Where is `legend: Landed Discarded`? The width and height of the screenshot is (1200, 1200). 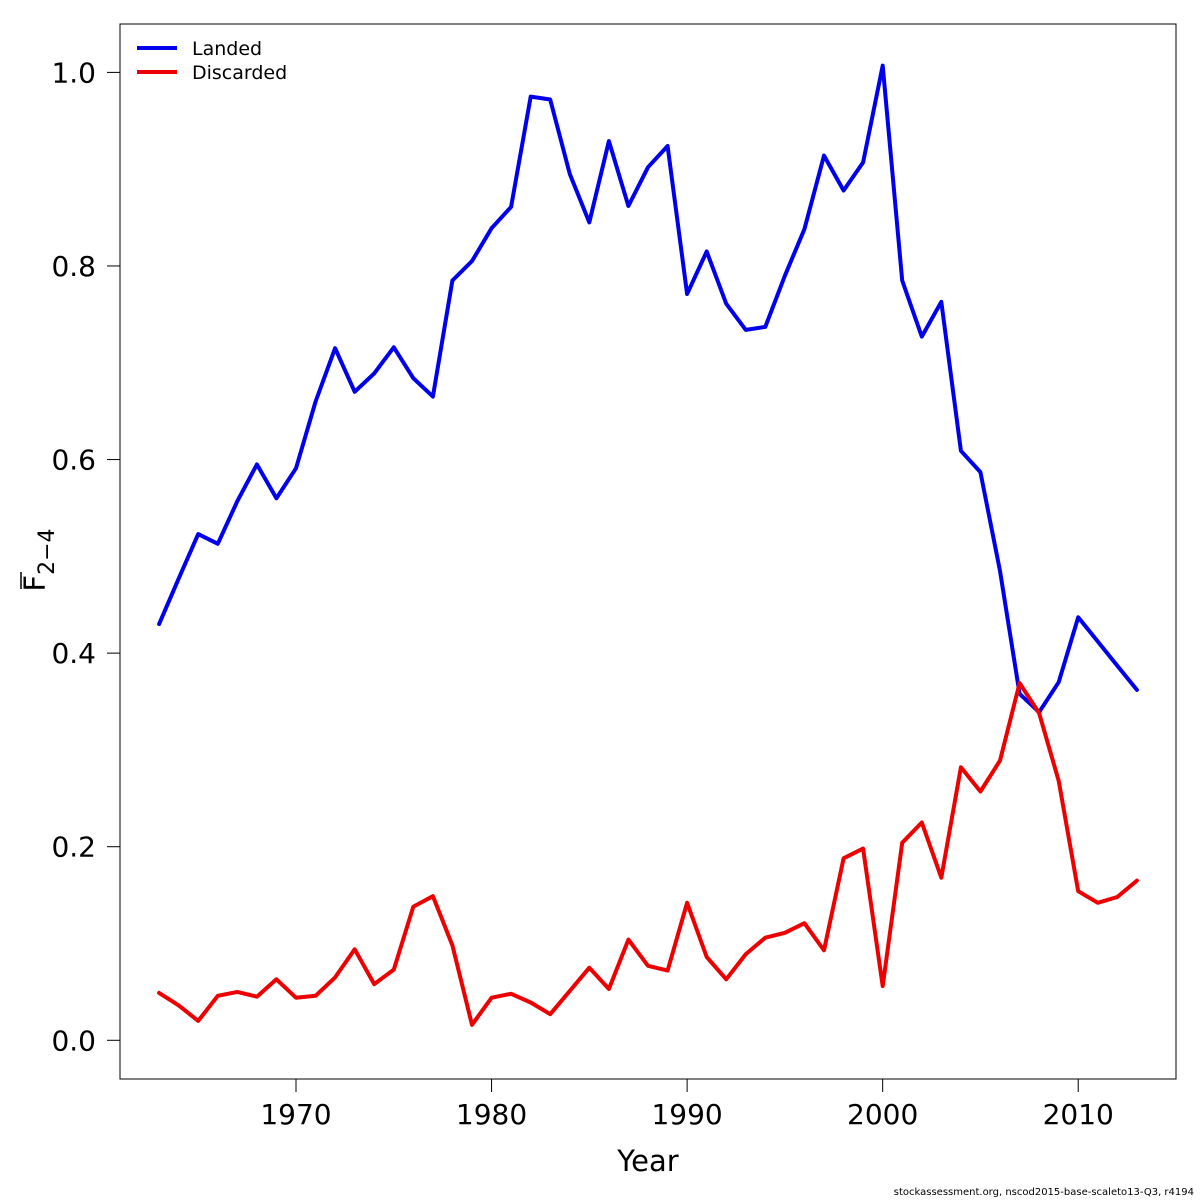 legend: Landed Discarded is located at coordinates (212, 61).